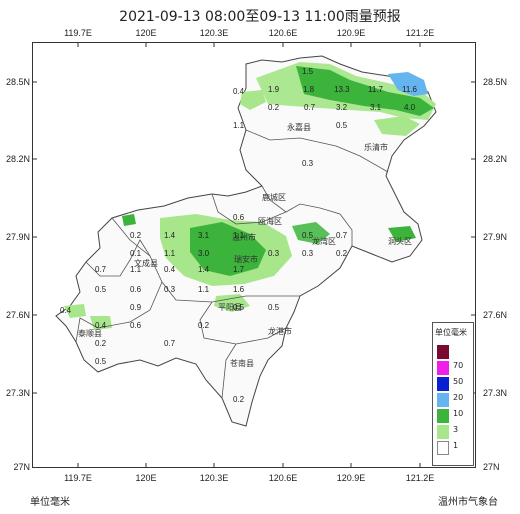 The height and width of the screenshot is (514, 520). Describe the element at coordinates (376, 89) in the screenshot. I see `rain-value: 11.7` at that location.